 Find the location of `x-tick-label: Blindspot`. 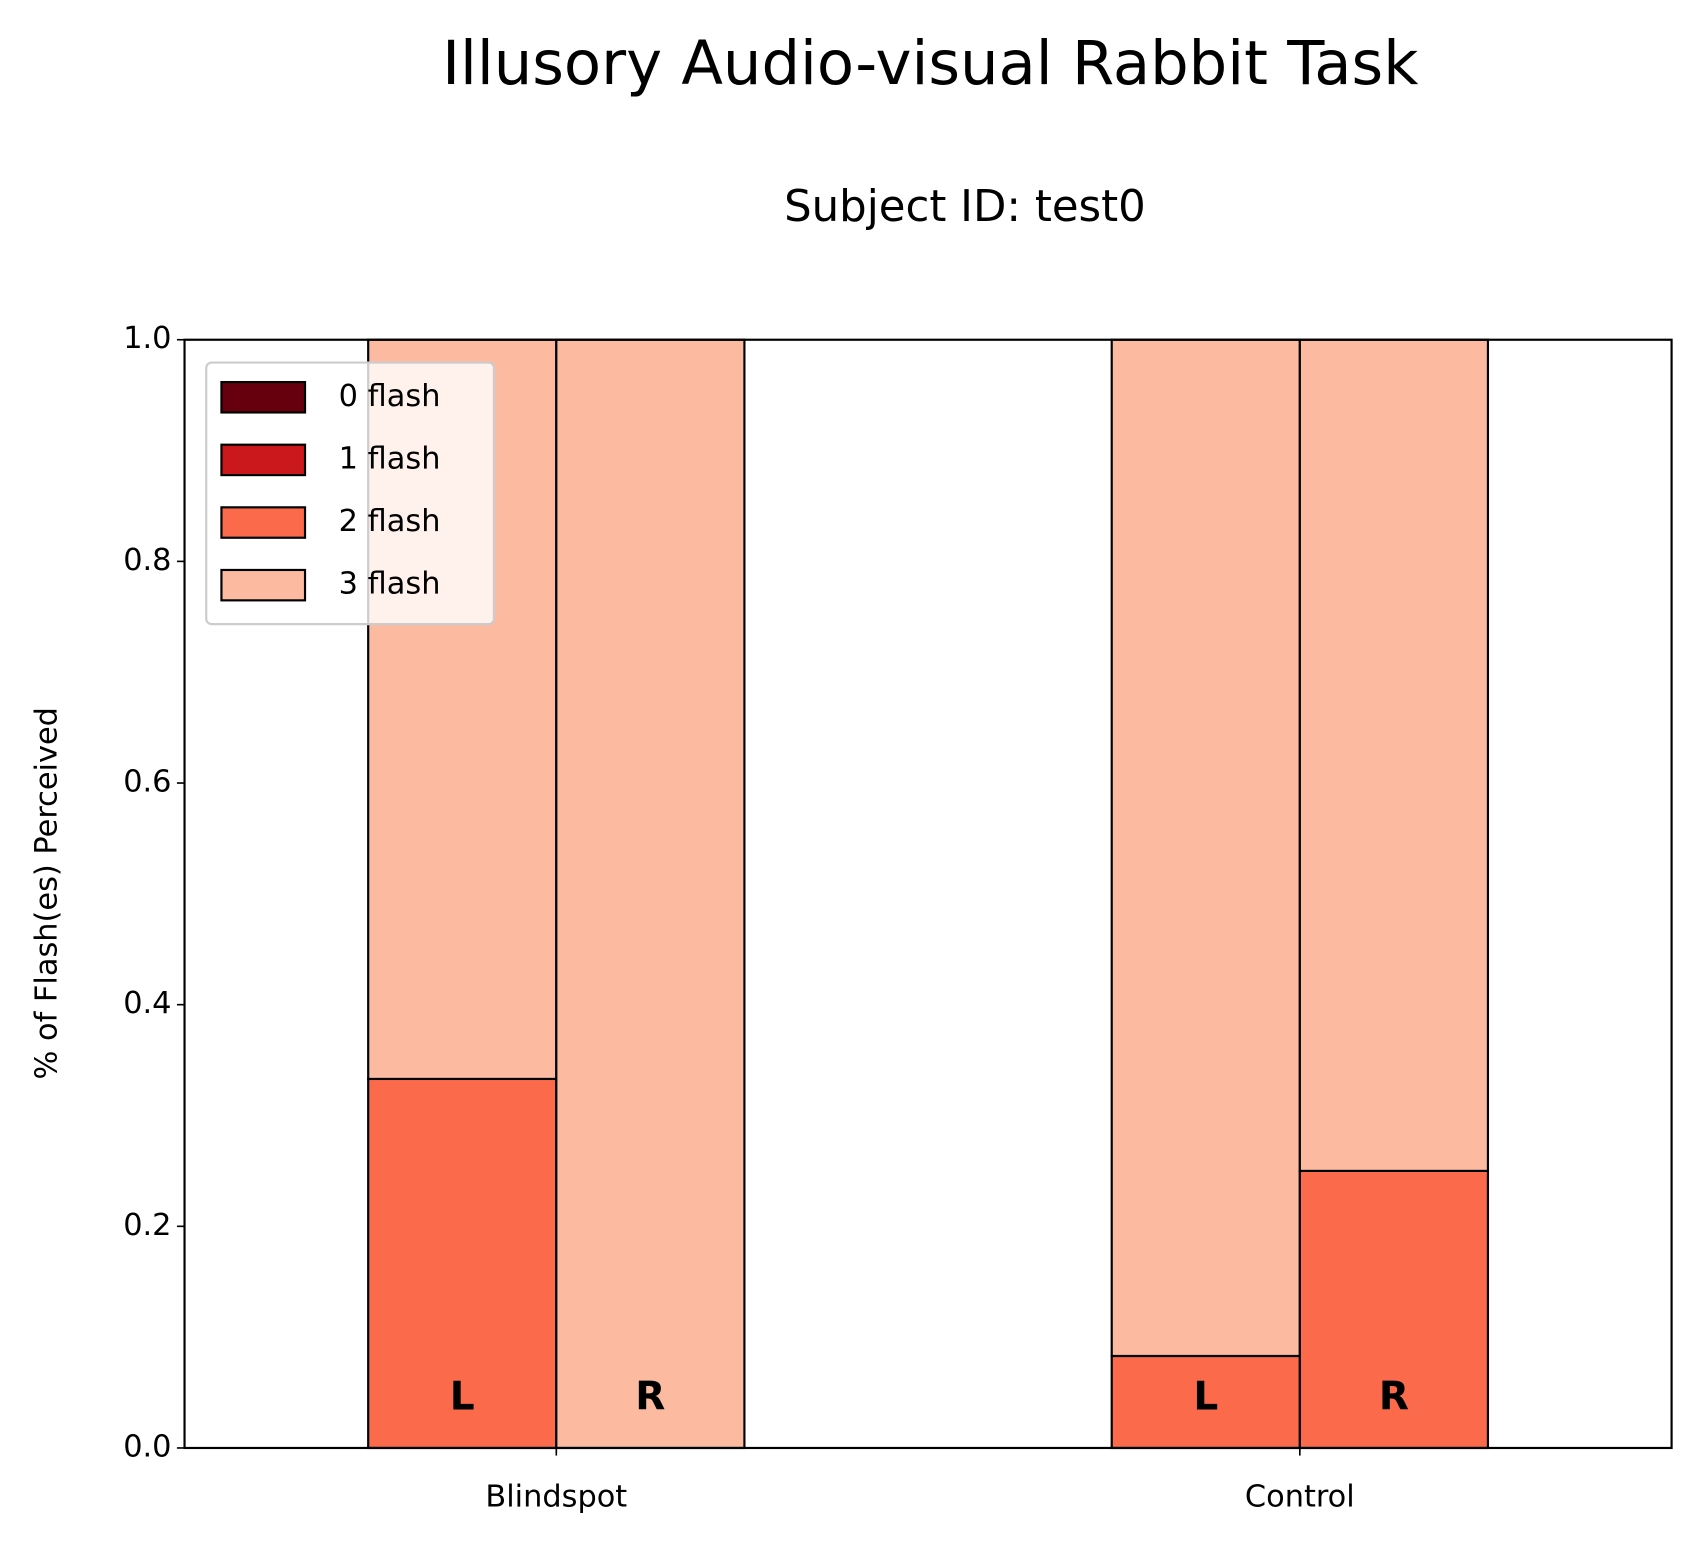

x-tick-label: Blindspot is located at coordinates (556, 1496).